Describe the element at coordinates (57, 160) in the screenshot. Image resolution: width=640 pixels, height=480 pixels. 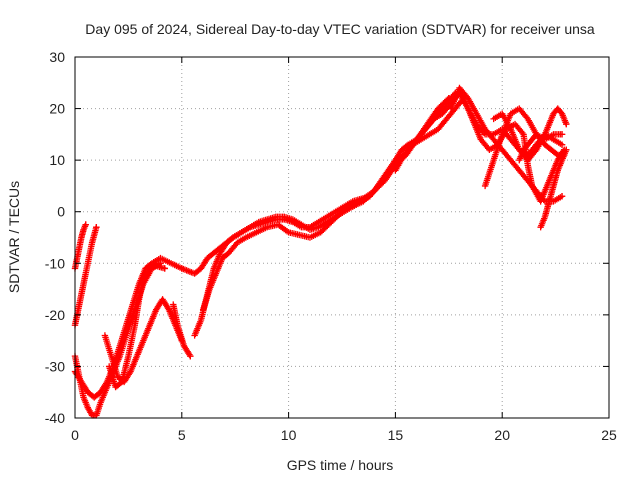
I see `y-tick-label: 10` at that location.